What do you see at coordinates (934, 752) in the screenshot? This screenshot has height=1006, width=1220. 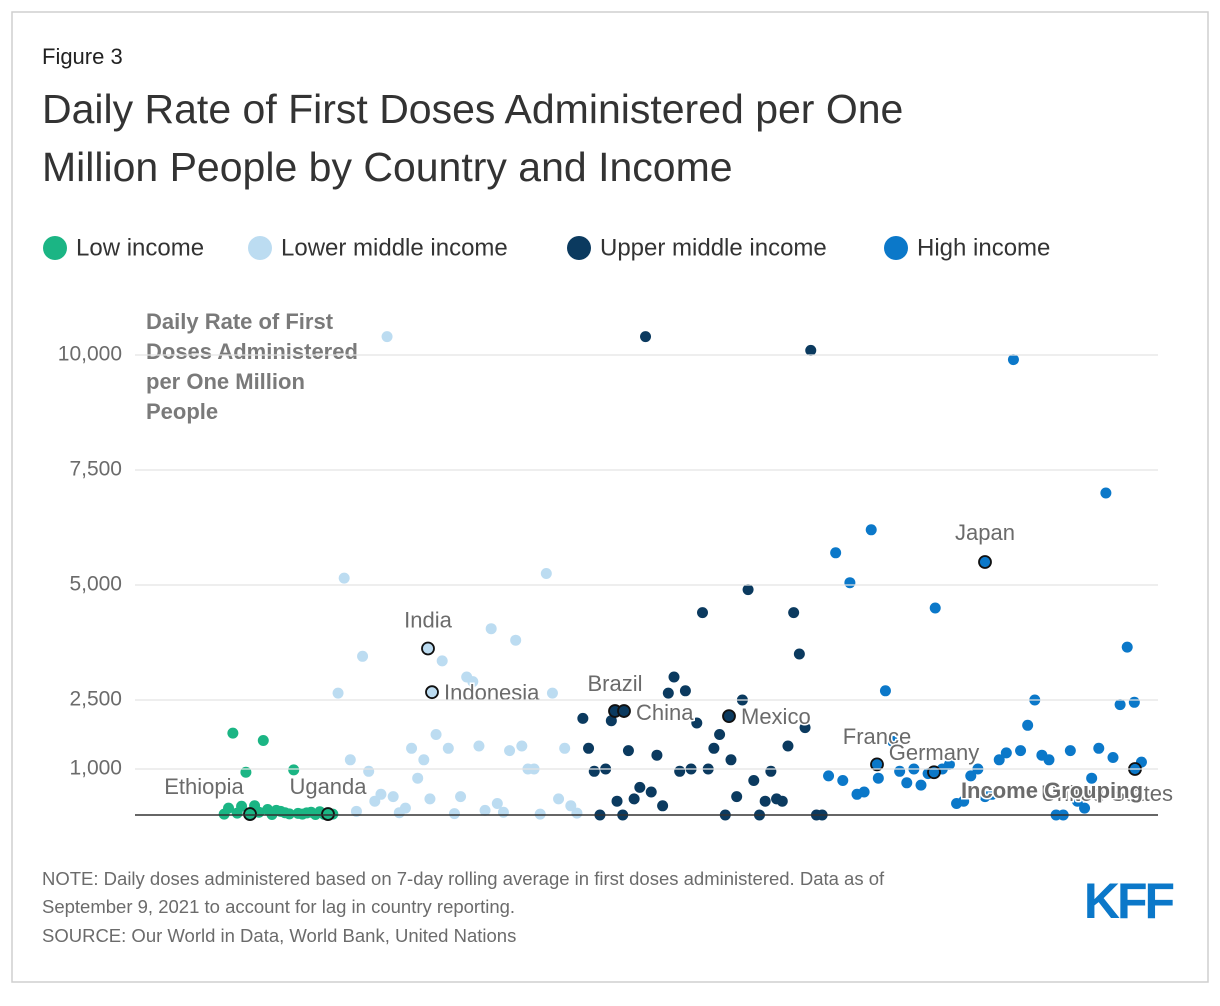 I see `point-label: Germany` at bounding box center [934, 752].